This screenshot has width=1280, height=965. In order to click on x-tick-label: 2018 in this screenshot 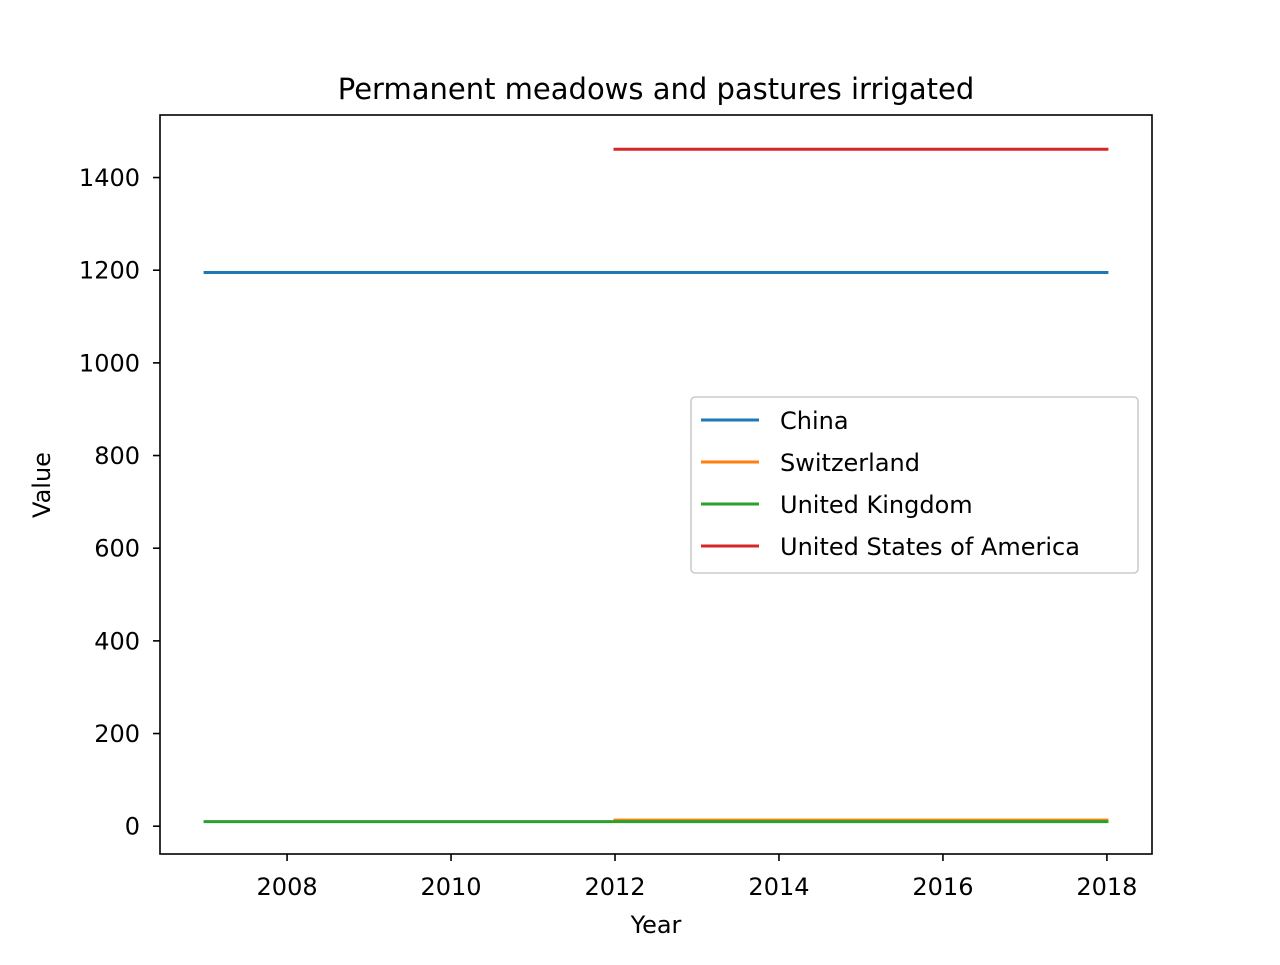, I will do `click(1106, 887)`.